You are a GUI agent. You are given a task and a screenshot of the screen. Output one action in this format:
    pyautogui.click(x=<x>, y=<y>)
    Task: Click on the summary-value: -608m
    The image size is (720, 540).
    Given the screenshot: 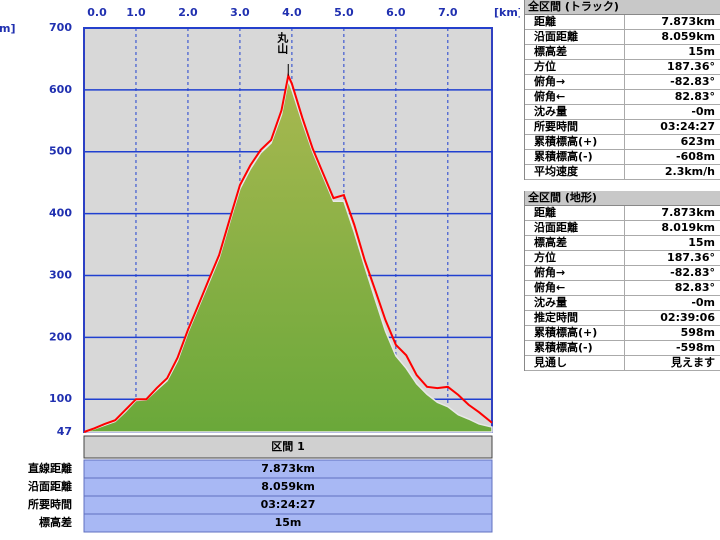 What is the action you would take?
    pyautogui.click(x=695, y=156)
    